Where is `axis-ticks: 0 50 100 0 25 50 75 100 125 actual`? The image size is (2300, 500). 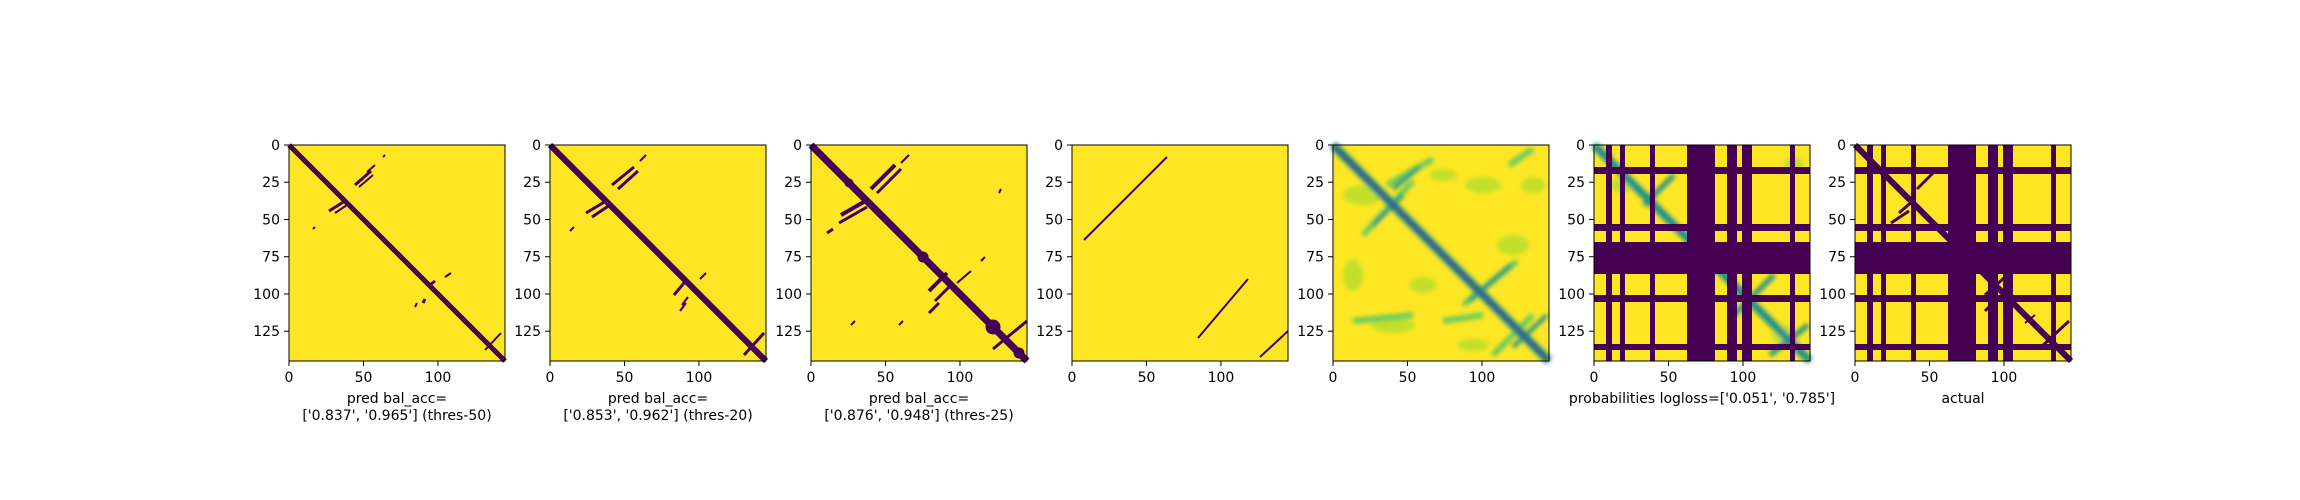
axis-ticks: 0 50 100 0 25 50 75 100 125 actual is located at coordinates (1918, 272).